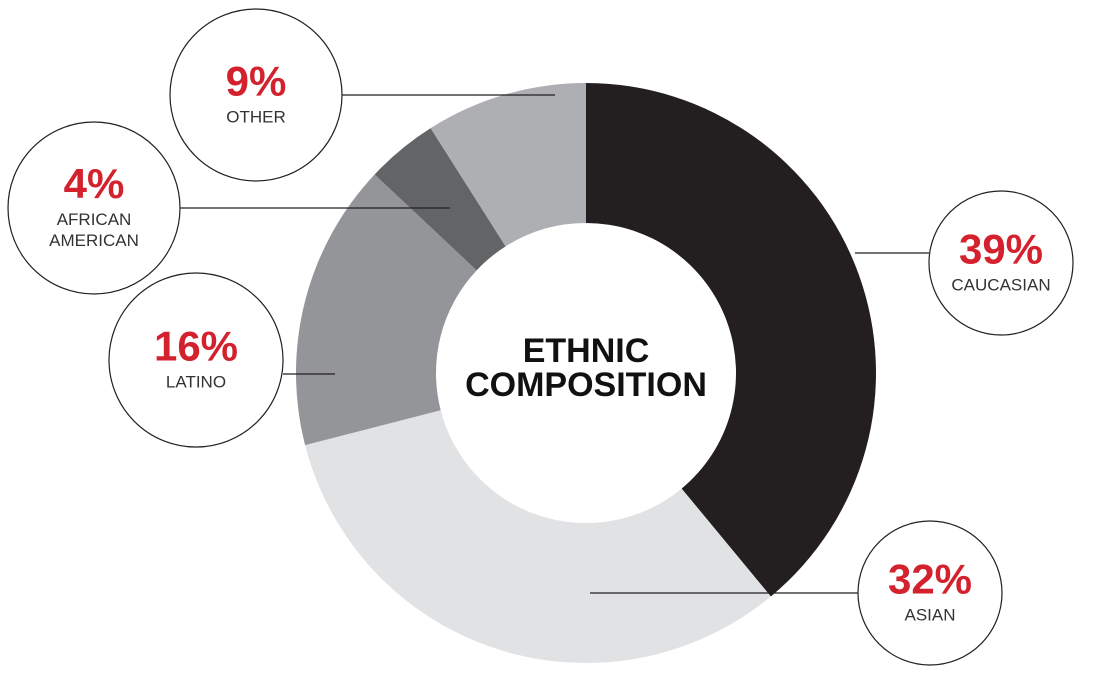  What do you see at coordinates (586, 385) in the screenshot?
I see `chart-title-line-2: COMPOSITION` at bounding box center [586, 385].